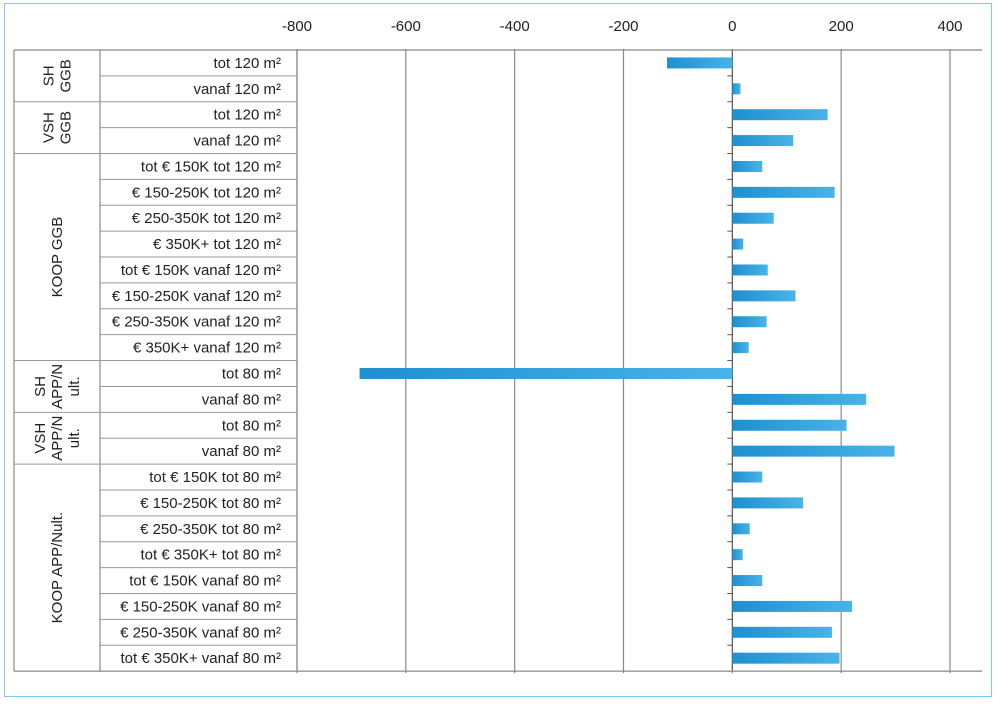 Image resolution: width=998 pixels, height=704 pixels. What do you see at coordinates (206, 218) in the screenshot?
I see `category-label: € 250-350K tot 120 m²` at bounding box center [206, 218].